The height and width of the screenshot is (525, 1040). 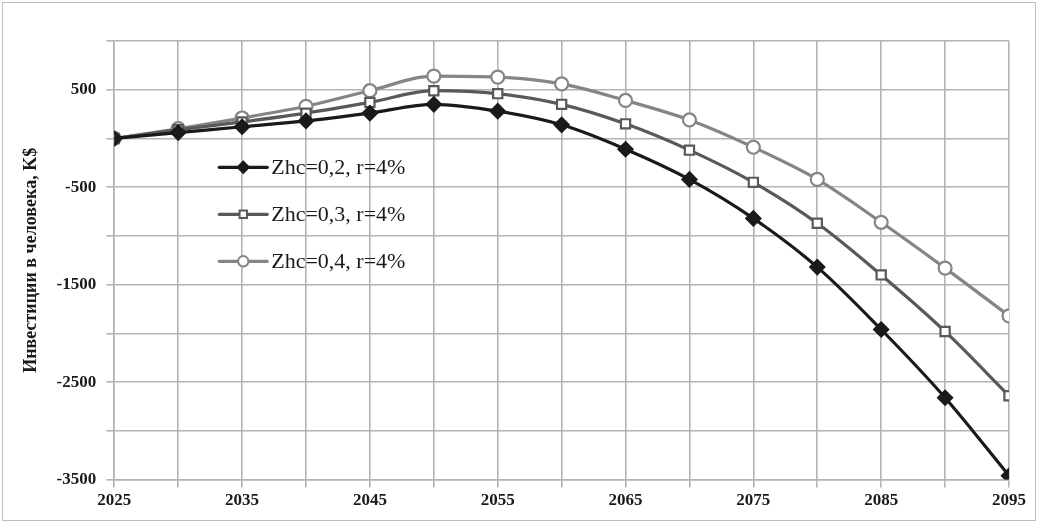 I want to click on x-tick-label: 2025, so click(x=114, y=500).